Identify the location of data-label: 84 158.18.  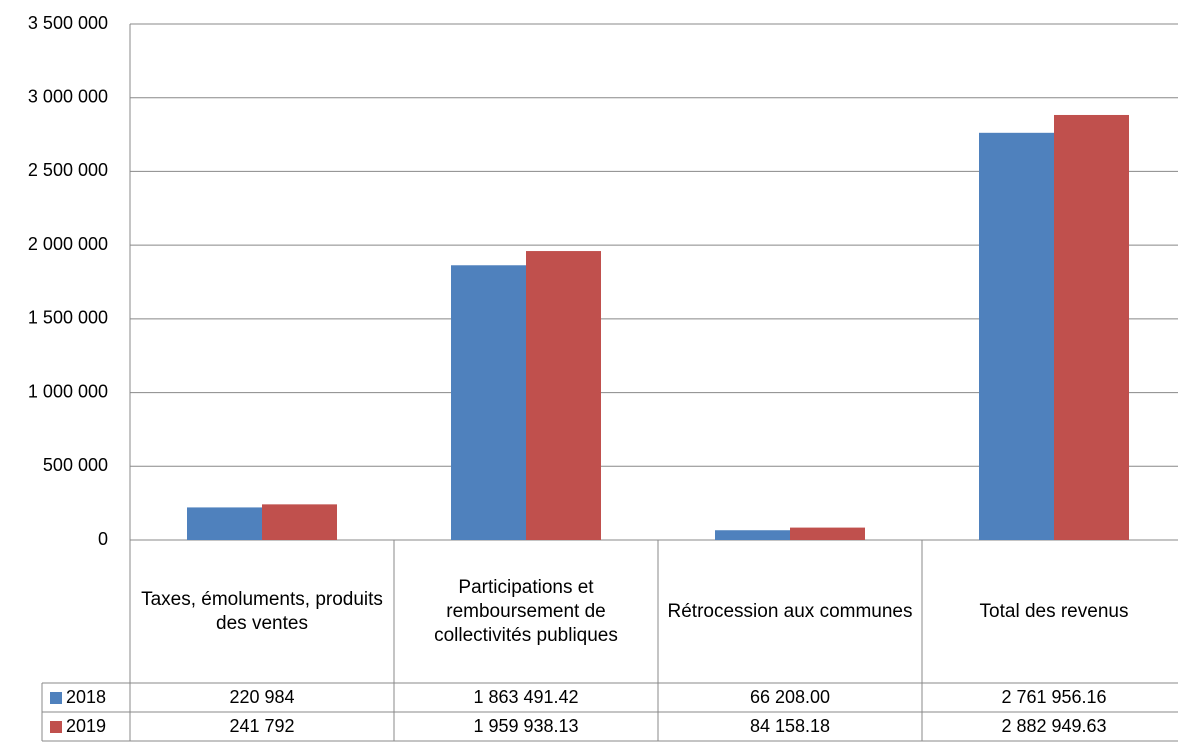
(790, 726).